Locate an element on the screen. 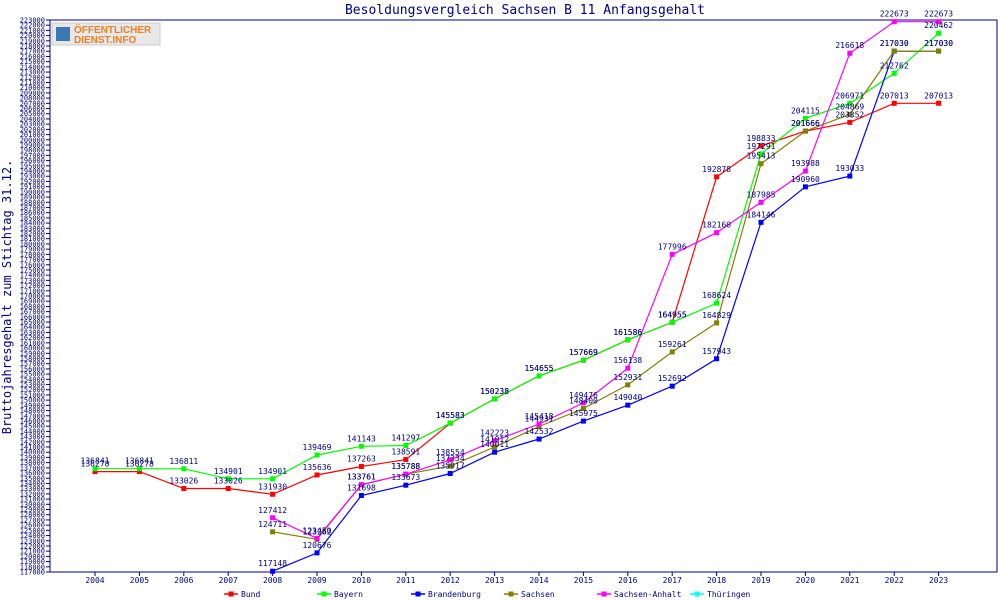 The width and height of the screenshot is (1000, 600). y-tick-label: 171000 is located at coordinates (32, 291).